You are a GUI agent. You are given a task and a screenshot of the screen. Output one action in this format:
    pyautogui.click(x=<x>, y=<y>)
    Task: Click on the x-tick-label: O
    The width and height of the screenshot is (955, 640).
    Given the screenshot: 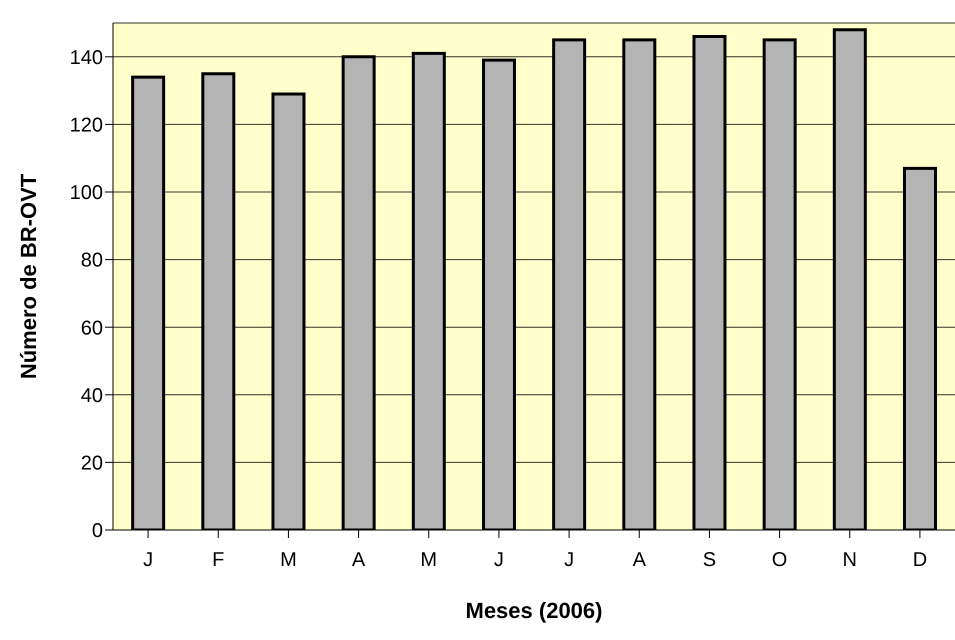 What is the action you would take?
    pyautogui.click(x=780, y=560)
    